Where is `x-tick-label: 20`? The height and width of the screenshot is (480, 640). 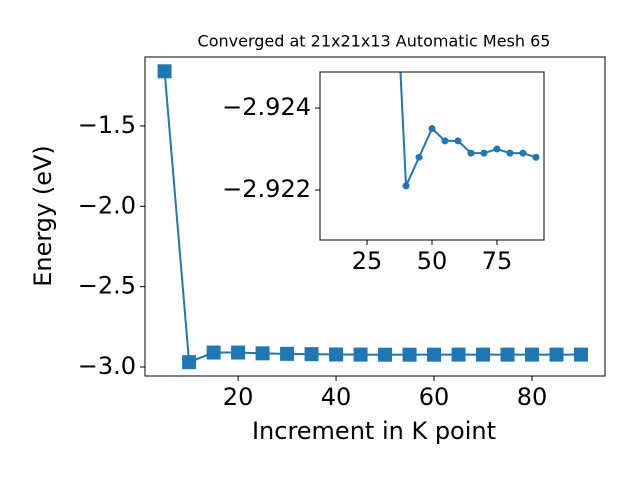 x-tick-label: 20 is located at coordinates (238, 397).